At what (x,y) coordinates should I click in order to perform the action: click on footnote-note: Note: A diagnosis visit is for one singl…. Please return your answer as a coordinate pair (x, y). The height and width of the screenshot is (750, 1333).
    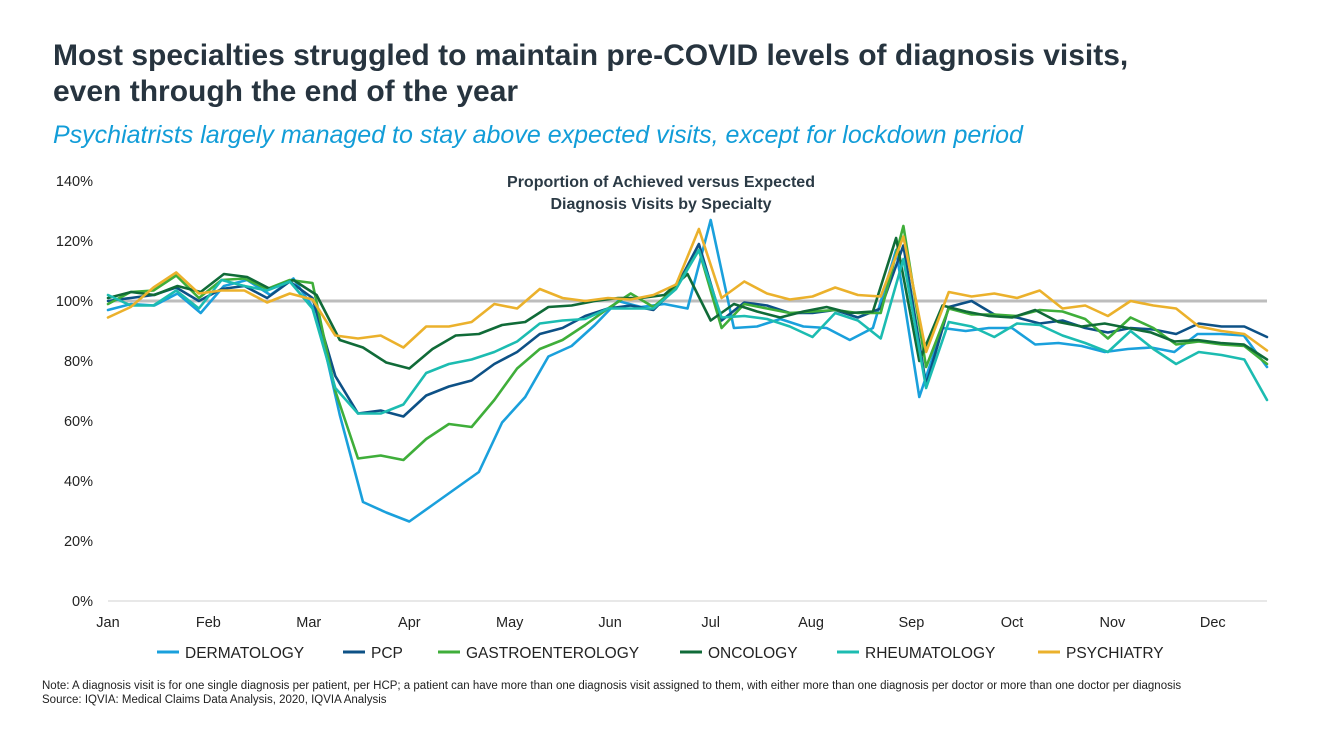
    Looking at the image, I should click on (612, 686).